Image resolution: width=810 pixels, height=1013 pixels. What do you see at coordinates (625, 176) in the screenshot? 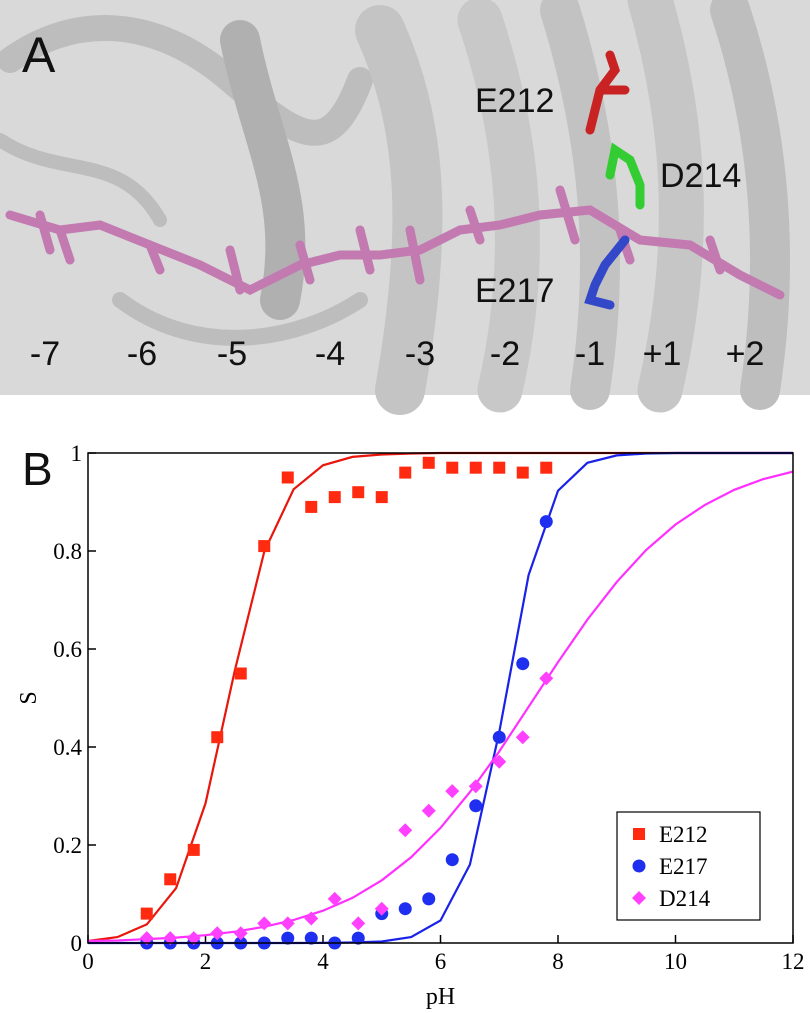
I see `residue-d214-sticks` at bounding box center [625, 176].